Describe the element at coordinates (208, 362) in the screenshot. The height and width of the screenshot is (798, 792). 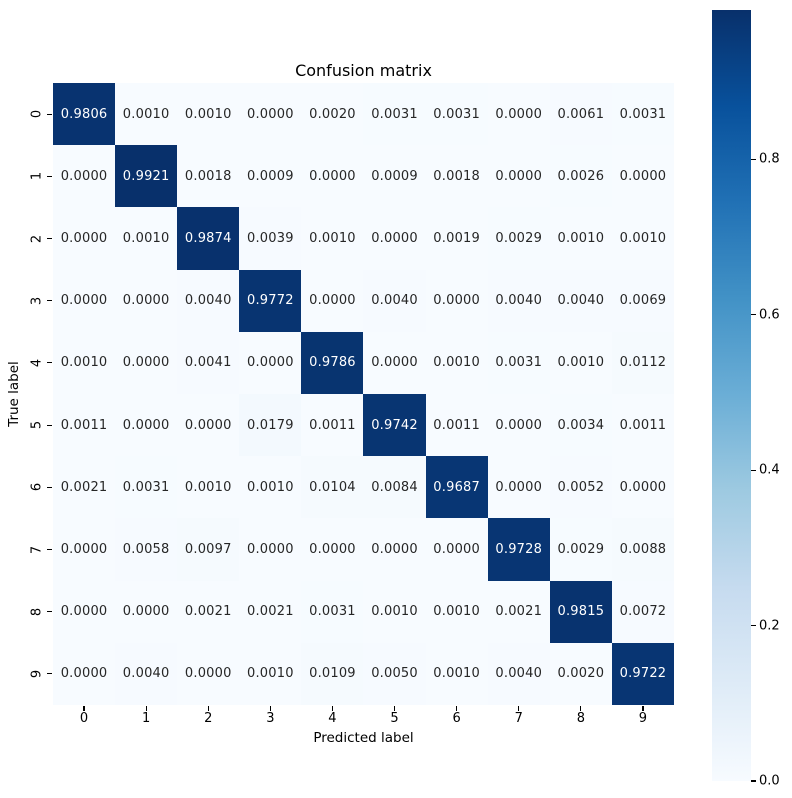
I see `heatmap-cell: 0.0041` at that location.